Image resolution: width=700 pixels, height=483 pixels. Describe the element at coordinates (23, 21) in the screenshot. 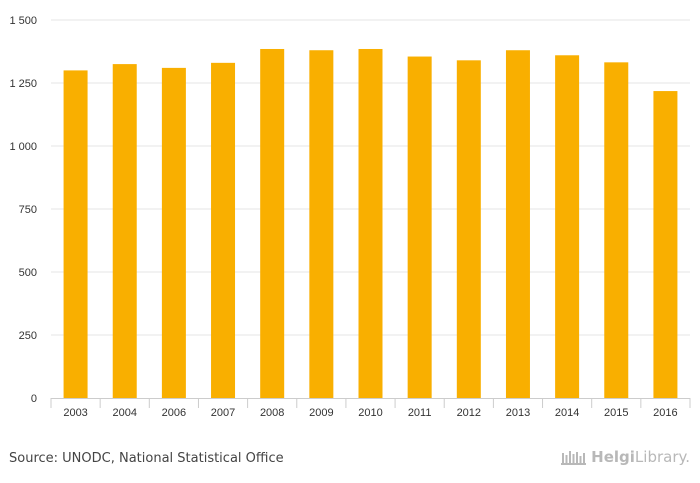

I see `y-tick-label: 1 500` at that location.